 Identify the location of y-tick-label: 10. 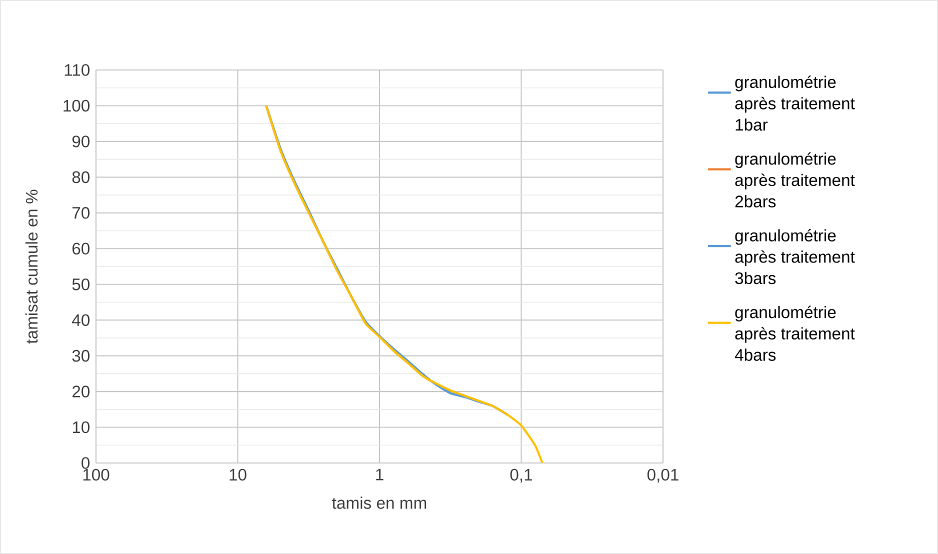
(81, 427).